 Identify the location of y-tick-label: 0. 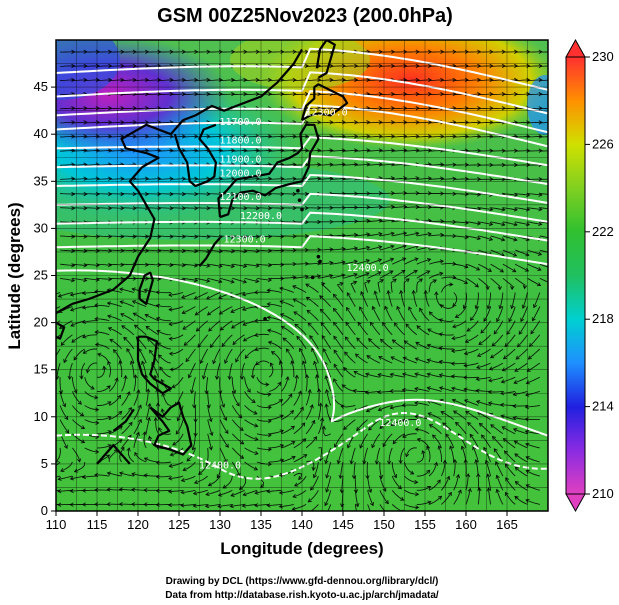
(44, 510).